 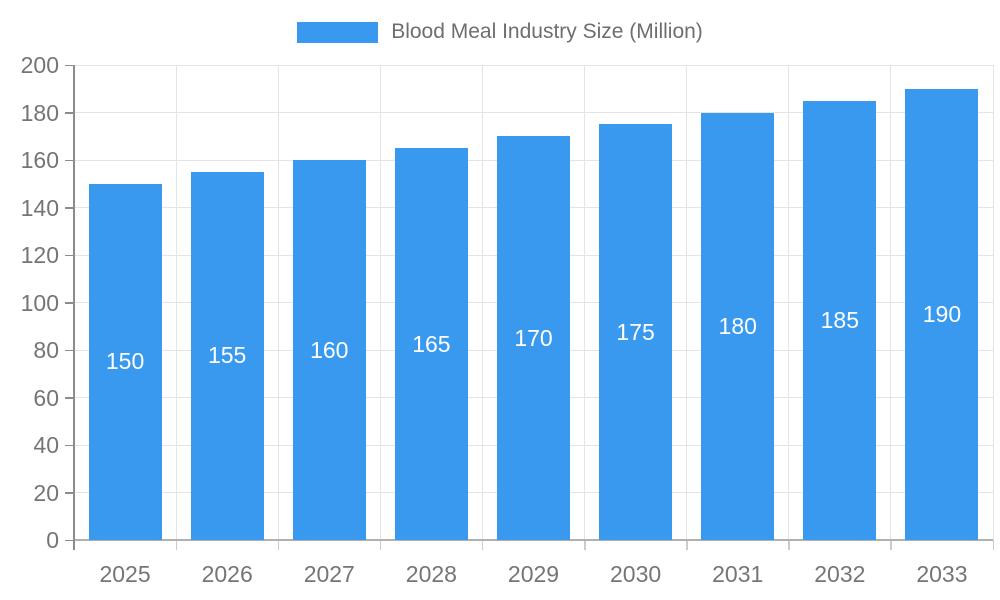 What do you see at coordinates (39, 207) in the screenshot?
I see `y-axis-tick-label: 140` at bounding box center [39, 207].